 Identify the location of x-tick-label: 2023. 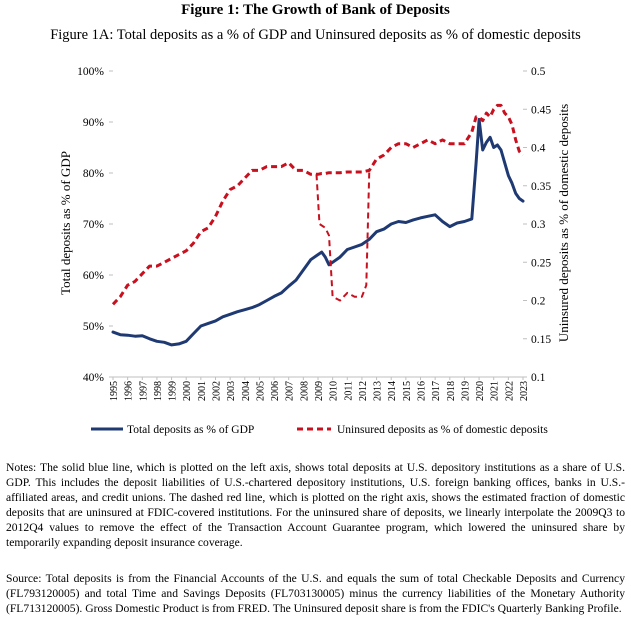
(524, 391).